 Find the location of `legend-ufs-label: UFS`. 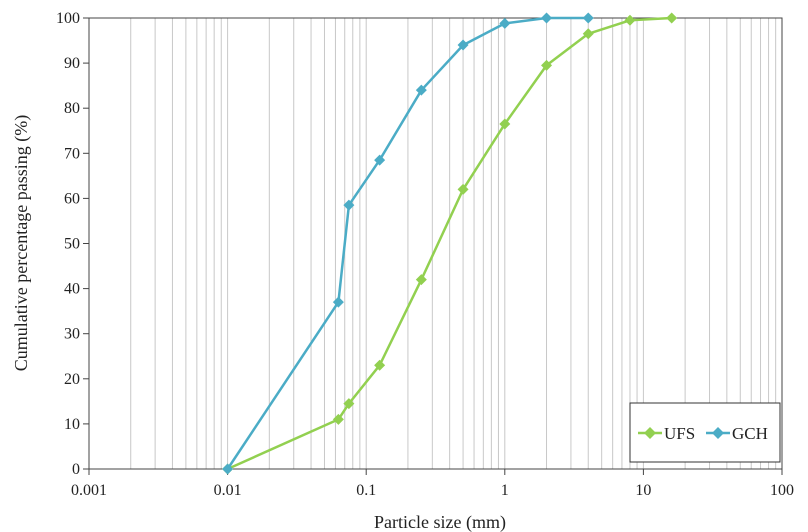

legend-ufs-label: UFS is located at coordinates (679, 433).